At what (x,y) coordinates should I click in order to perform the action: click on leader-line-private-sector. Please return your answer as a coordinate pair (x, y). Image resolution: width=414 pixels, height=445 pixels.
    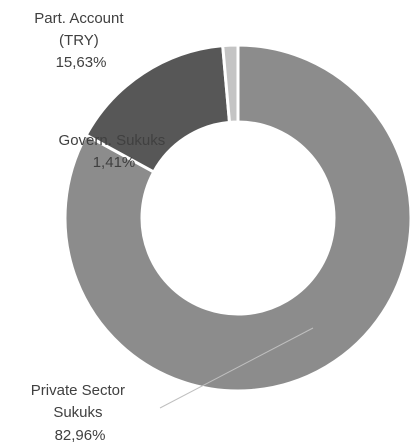
    Looking at the image, I should click on (236, 368).